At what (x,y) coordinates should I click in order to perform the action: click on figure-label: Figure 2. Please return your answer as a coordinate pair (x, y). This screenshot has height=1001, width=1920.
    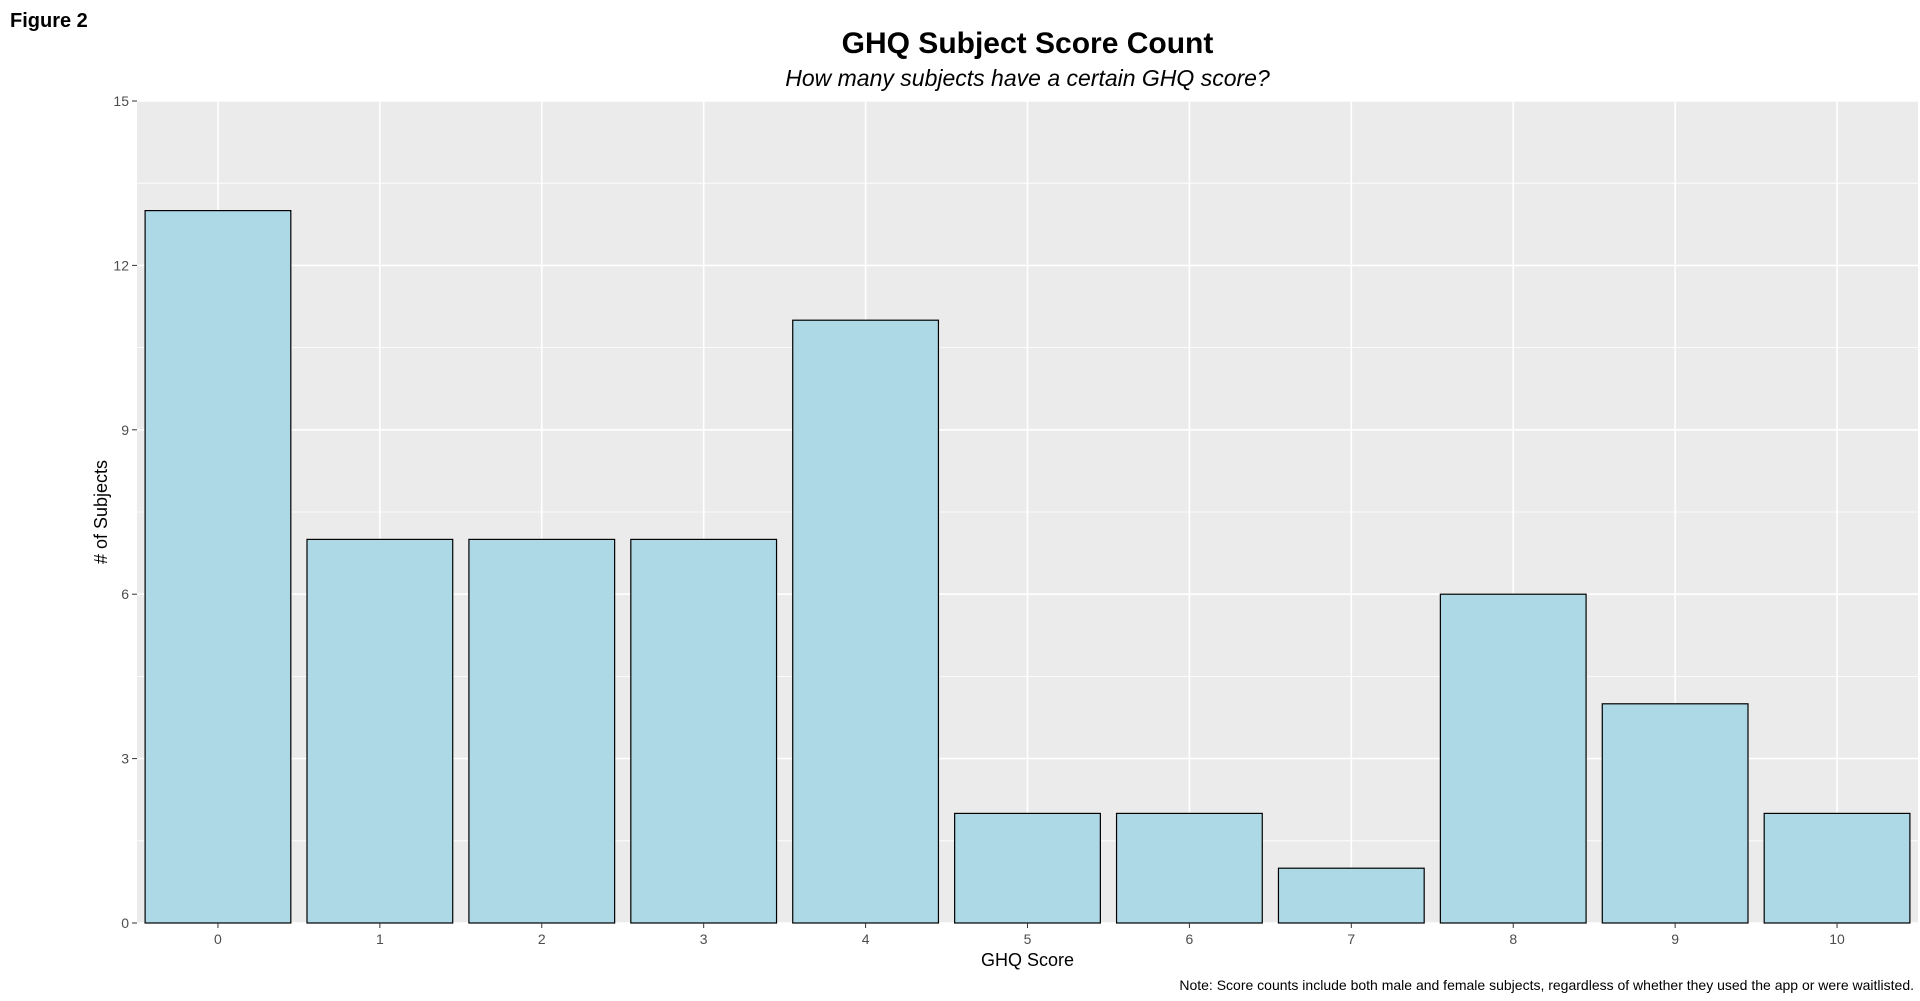
    Looking at the image, I should click on (49, 21).